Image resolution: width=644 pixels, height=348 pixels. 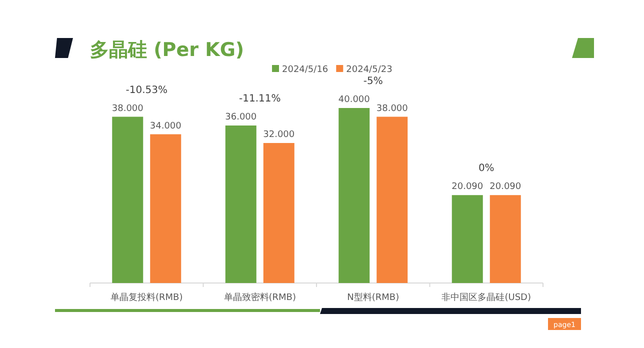 I want to click on data-label: 36.000, so click(x=241, y=117).